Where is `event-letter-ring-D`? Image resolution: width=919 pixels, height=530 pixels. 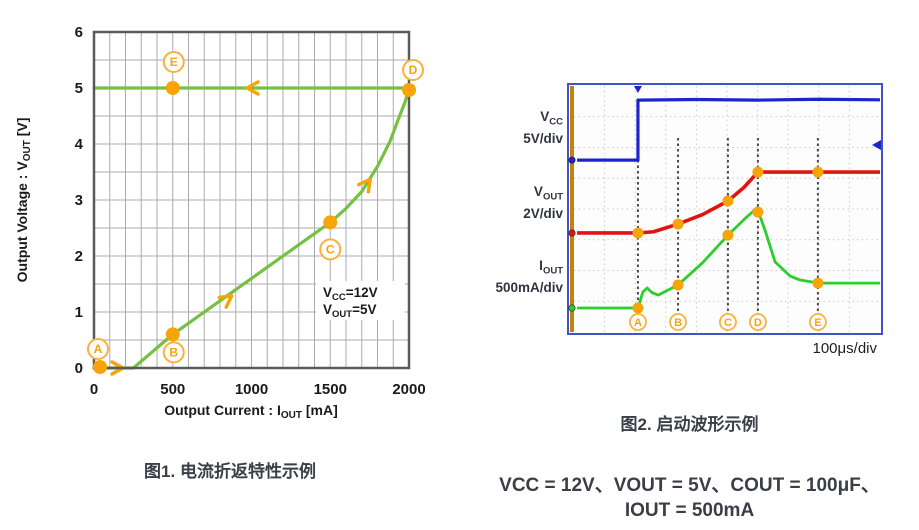 event-letter-ring-D is located at coordinates (758, 322).